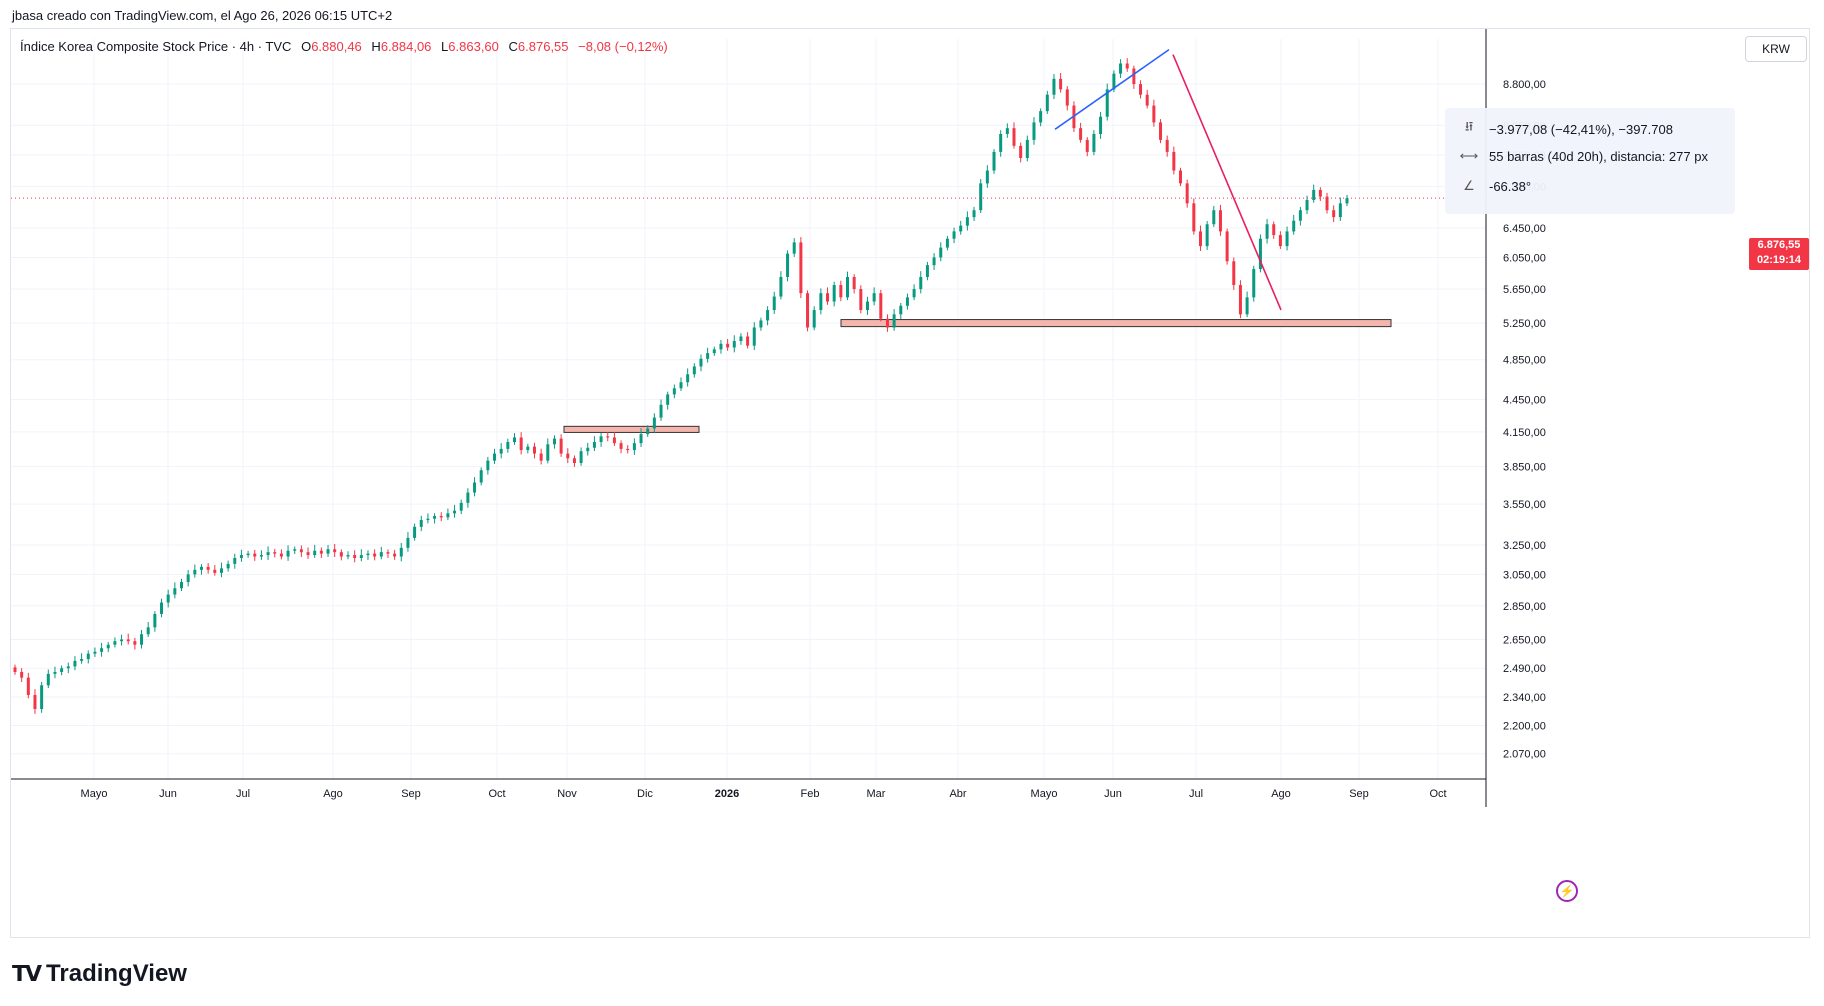 The image size is (1824, 1006). I want to click on x-tick-label: Oct, so click(496, 794).